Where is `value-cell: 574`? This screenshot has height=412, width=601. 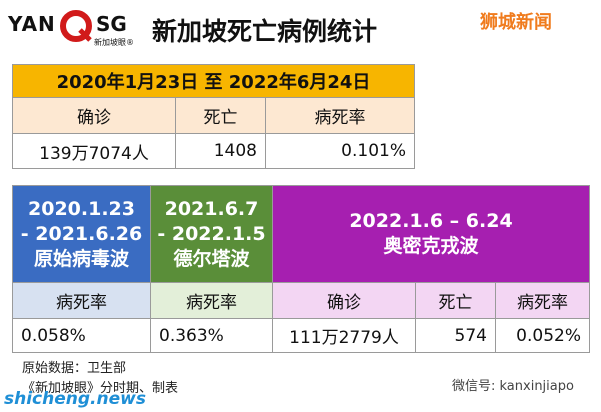 value-cell: 574 is located at coordinates (455, 335).